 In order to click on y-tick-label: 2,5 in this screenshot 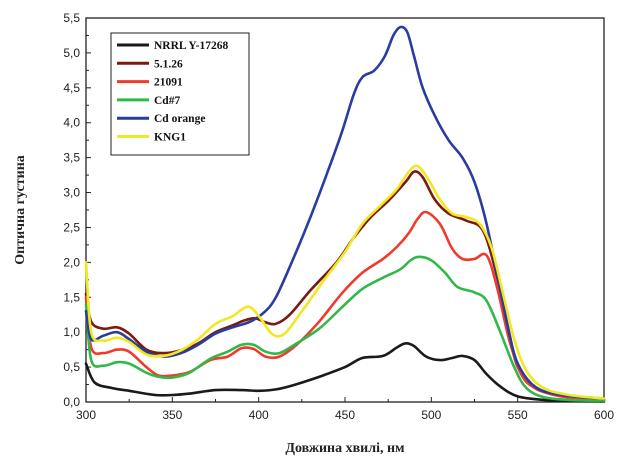, I will do `click(71, 227)`.